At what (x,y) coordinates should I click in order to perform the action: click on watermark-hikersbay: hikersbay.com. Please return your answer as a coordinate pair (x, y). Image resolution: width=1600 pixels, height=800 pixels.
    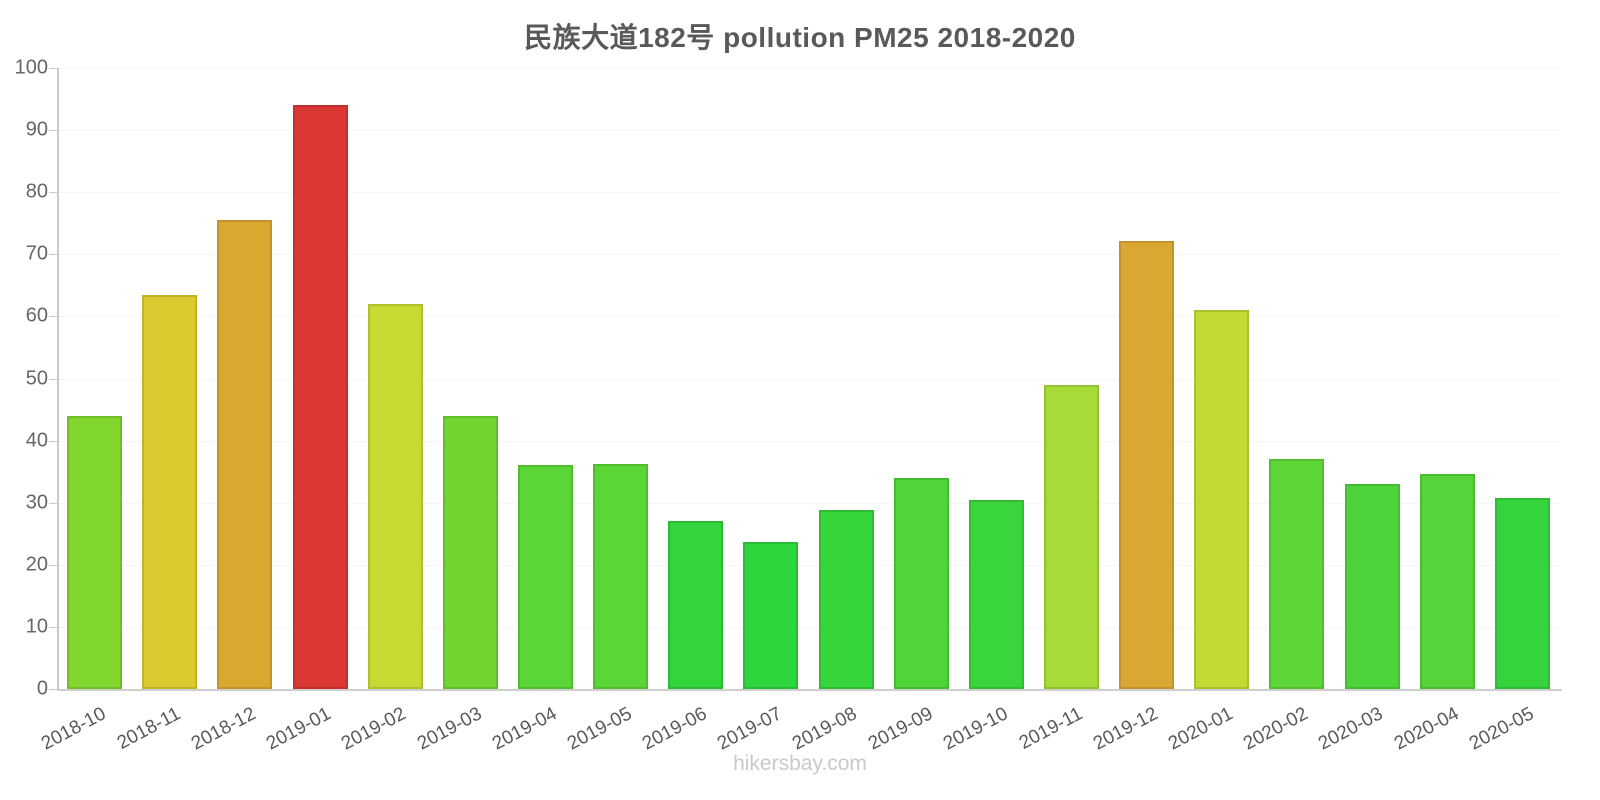
    Looking at the image, I should click on (800, 763).